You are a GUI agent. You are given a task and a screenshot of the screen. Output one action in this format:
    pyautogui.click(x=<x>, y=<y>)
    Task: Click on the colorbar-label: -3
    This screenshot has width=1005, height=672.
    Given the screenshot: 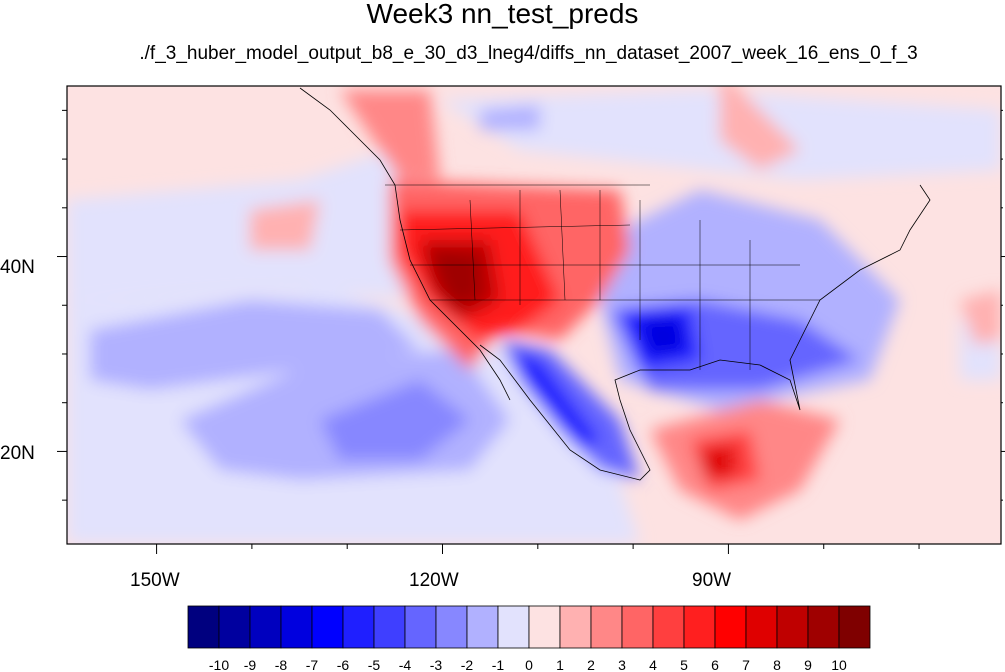 What is the action you would take?
    pyautogui.click(x=436, y=664)
    